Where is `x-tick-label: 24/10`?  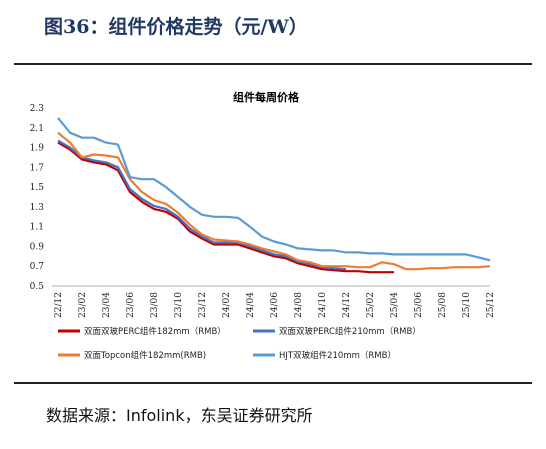
x-tick-label: 24/10 is located at coordinates (323, 305).